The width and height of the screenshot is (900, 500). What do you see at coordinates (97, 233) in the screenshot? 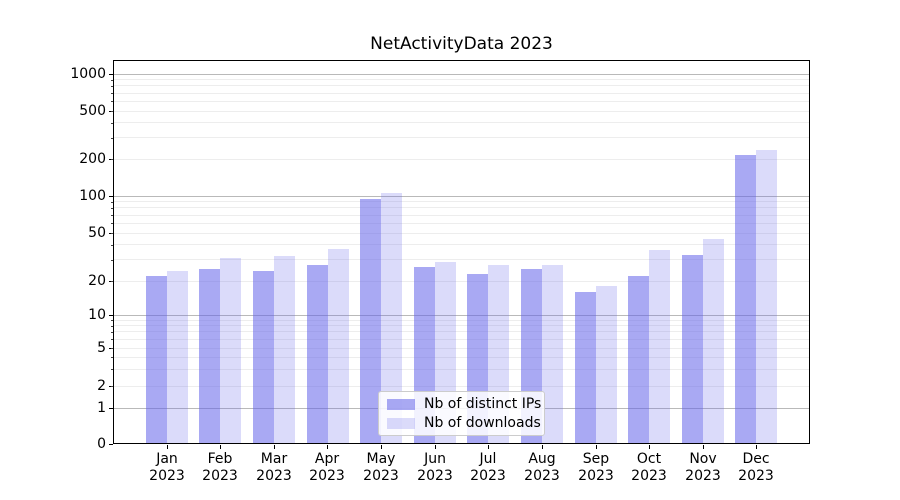
I see `y-tick-label: 50` at bounding box center [97, 233].